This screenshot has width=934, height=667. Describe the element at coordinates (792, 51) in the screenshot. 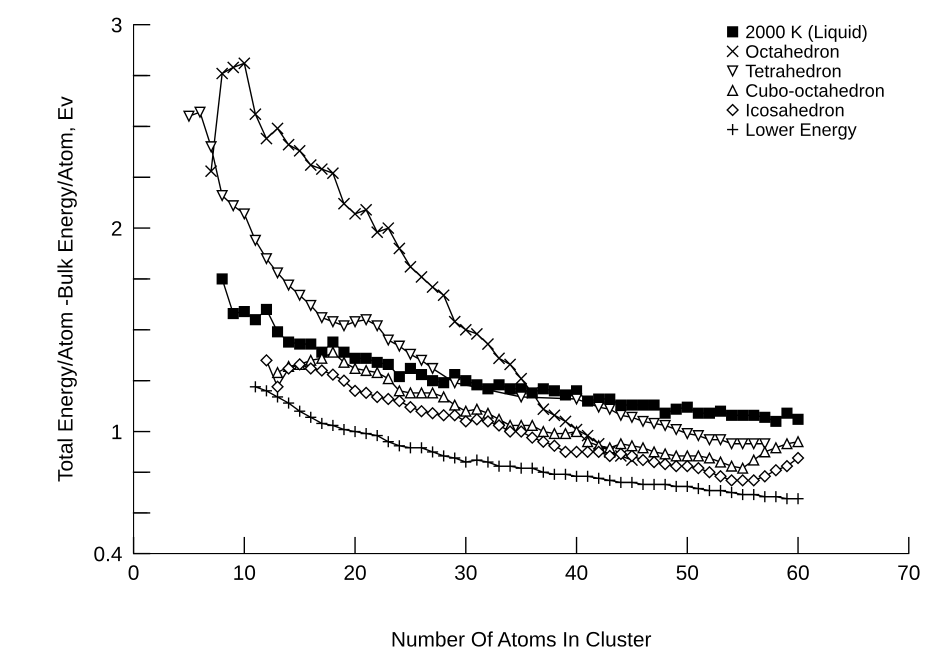

I see `legend-label: Octahedron` at that location.